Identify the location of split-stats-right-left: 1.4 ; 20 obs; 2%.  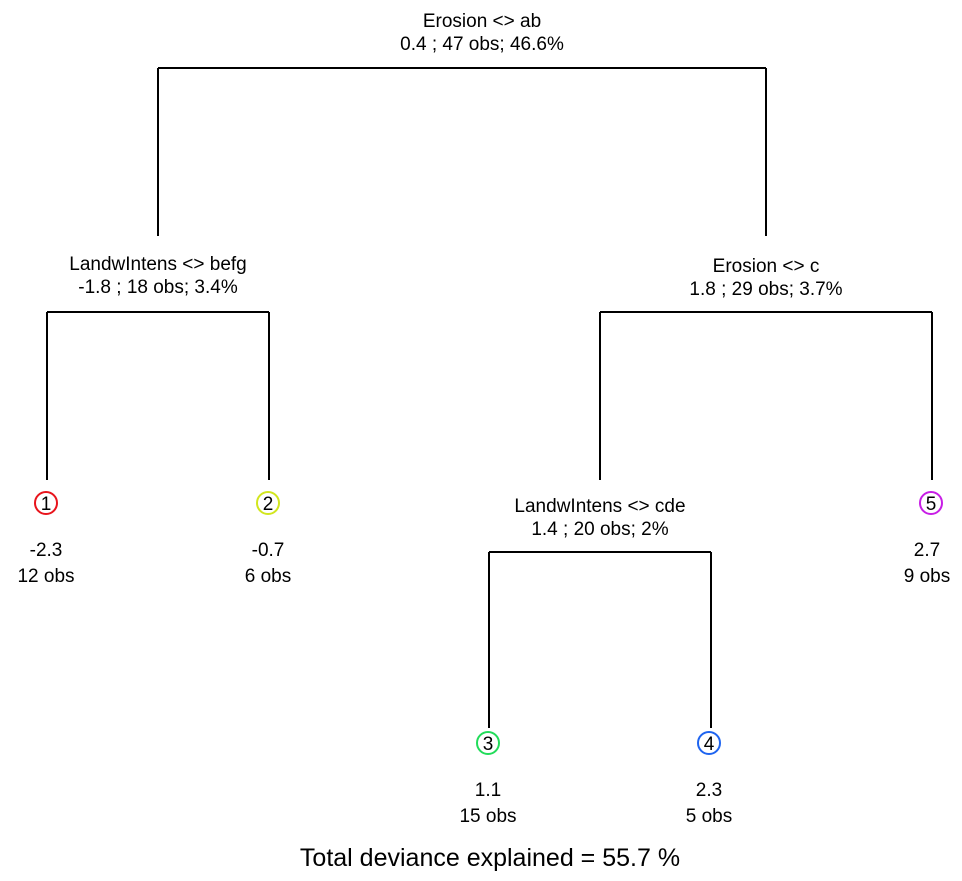
(599, 529).